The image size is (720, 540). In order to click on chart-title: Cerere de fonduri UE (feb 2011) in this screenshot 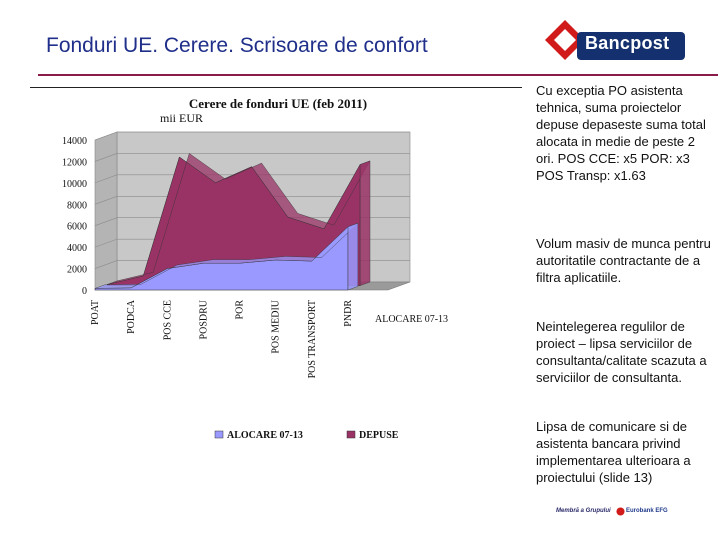, I will do `click(278, 103)`.